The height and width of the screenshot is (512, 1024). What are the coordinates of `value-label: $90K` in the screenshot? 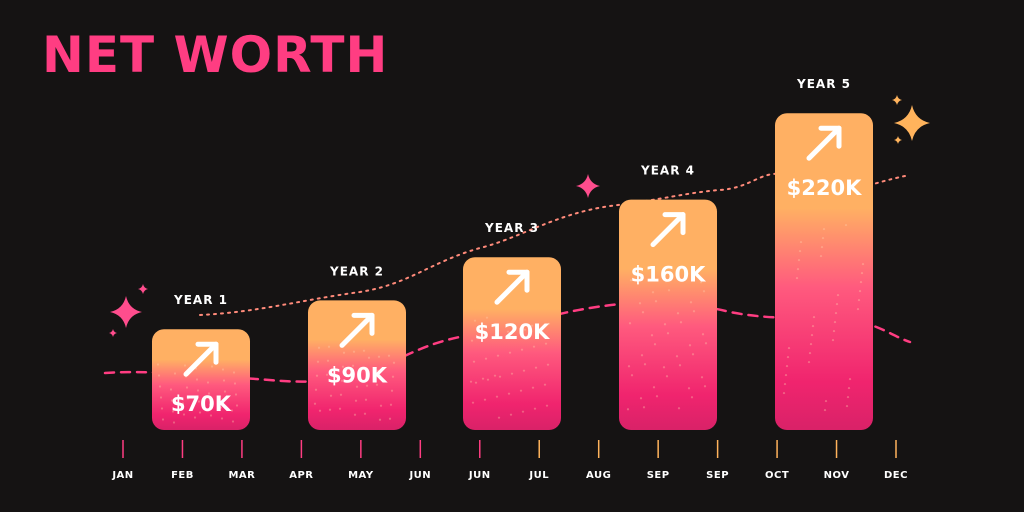 It's located at (357, 375).